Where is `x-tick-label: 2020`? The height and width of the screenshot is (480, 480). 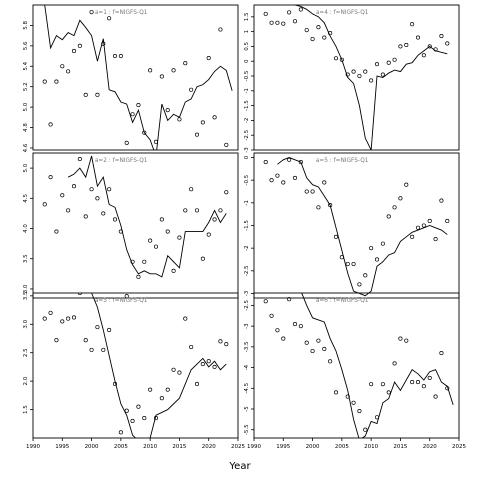 x-tick-label: 2020 is located at coordinates (209, 447).